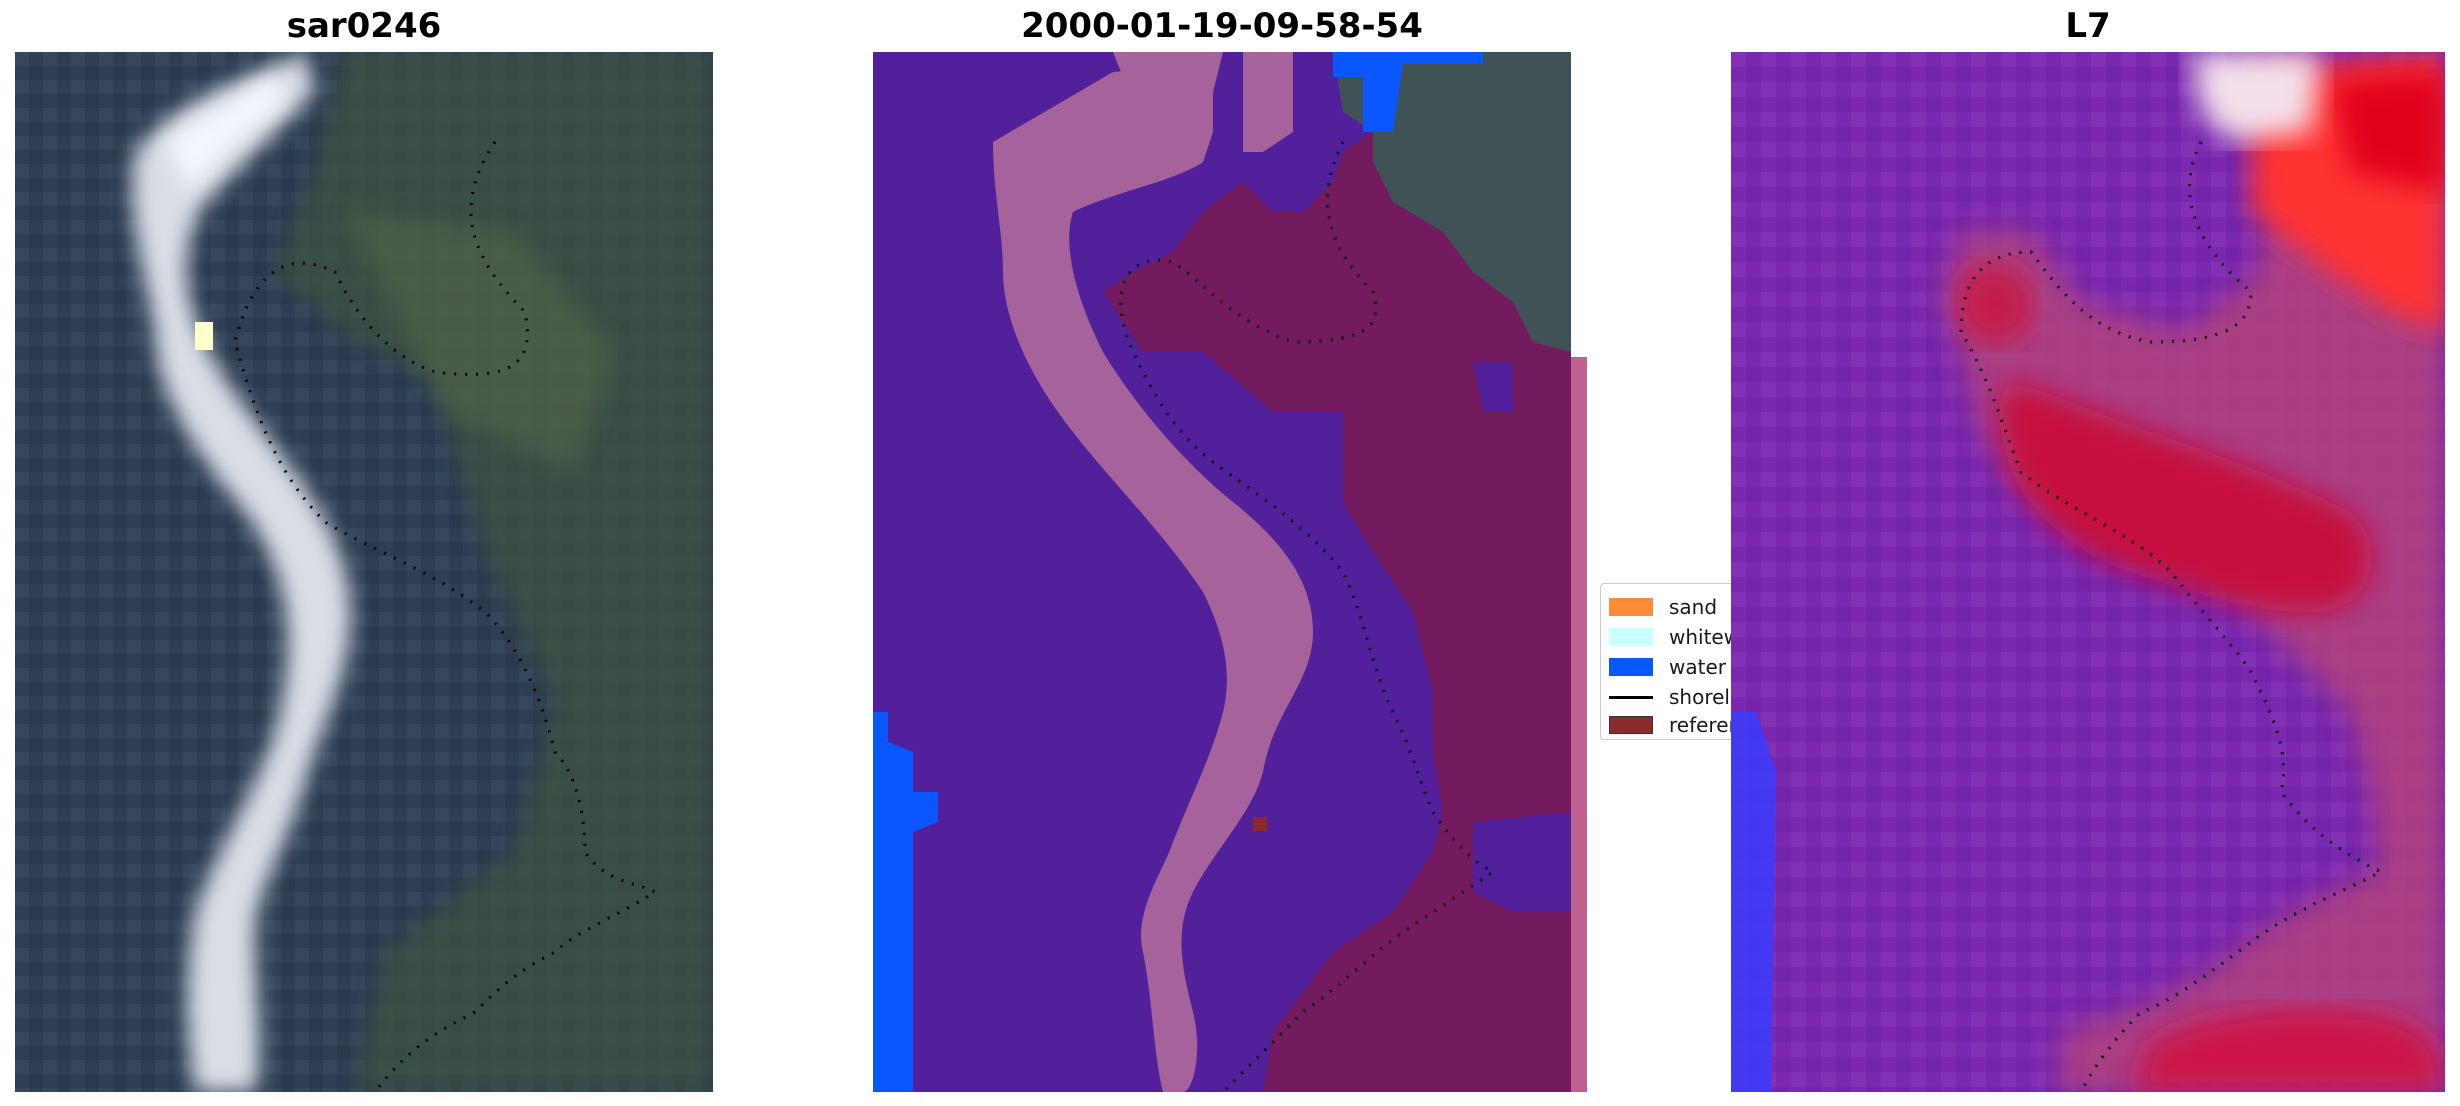 This screenshot has width=2460, height=1106. What do you see at coordinates (1222, 26) in the screenshot?
I see `panel-title-classification: 2000-01-19-09-58-54` at bounding box center [1222, 26].